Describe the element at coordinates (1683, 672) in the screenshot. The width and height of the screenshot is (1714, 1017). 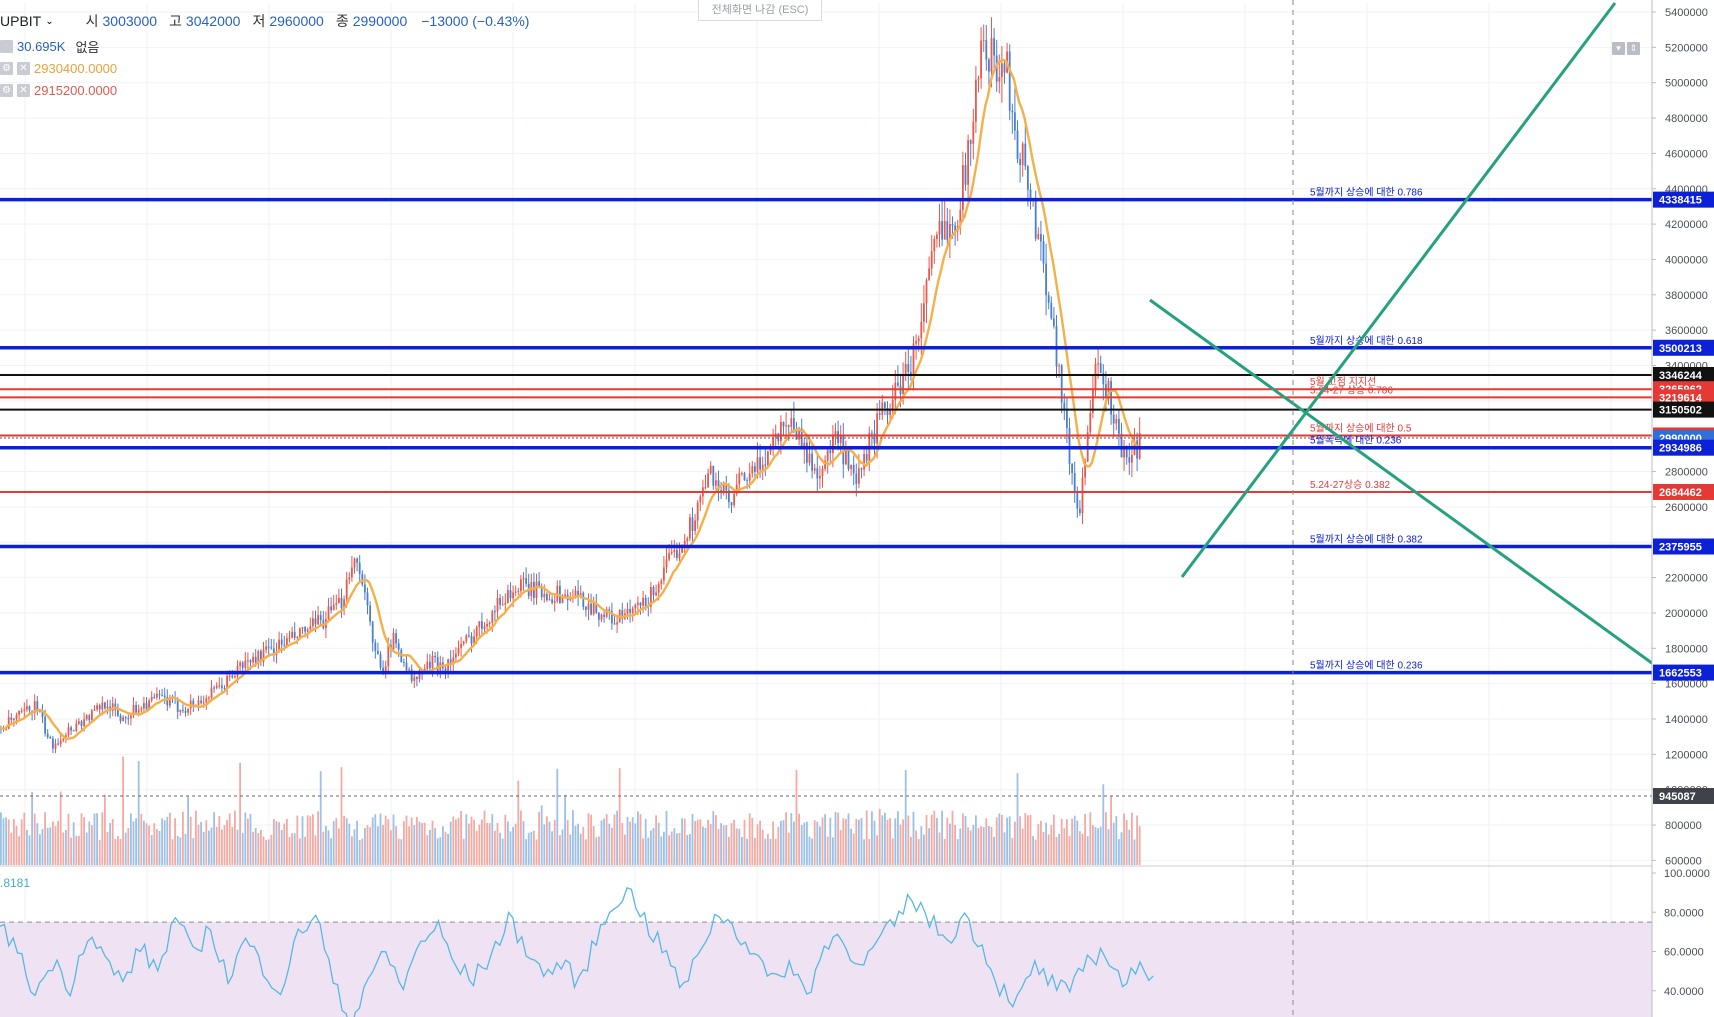
I see `level-badge` at that location.